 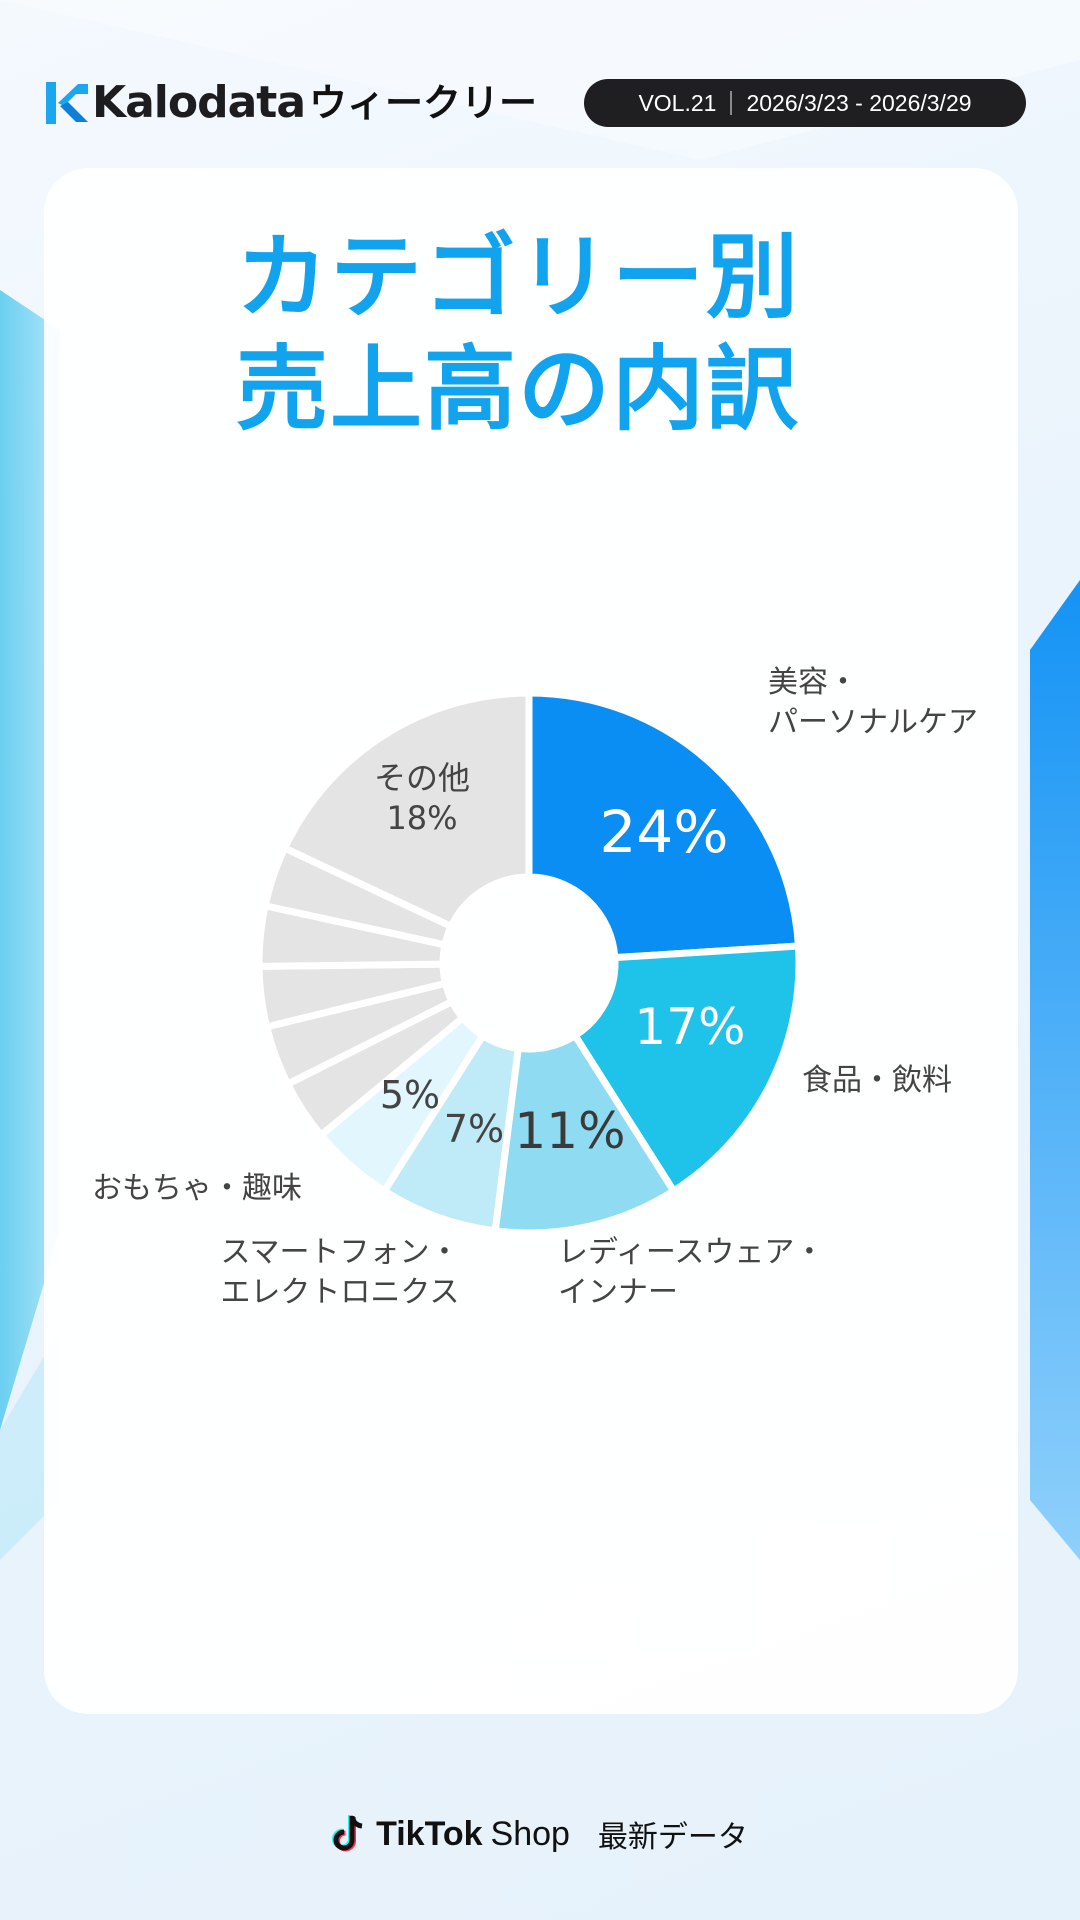 I want to click on latest-data-label: 最新データ, so click(x=672, y=1837).